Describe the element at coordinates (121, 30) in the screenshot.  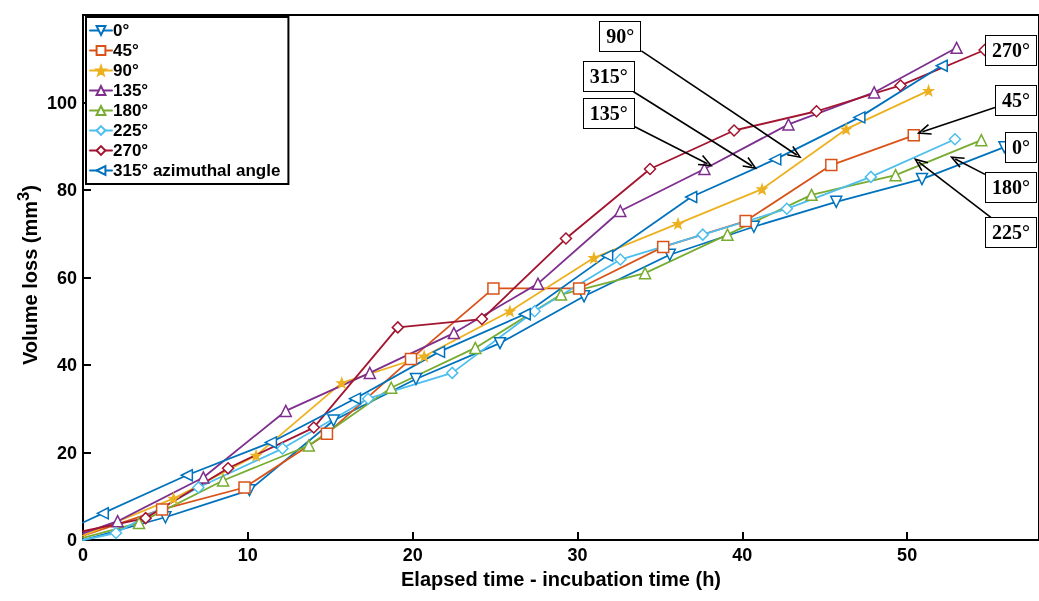
I see `legend-label: 0°` at that location.